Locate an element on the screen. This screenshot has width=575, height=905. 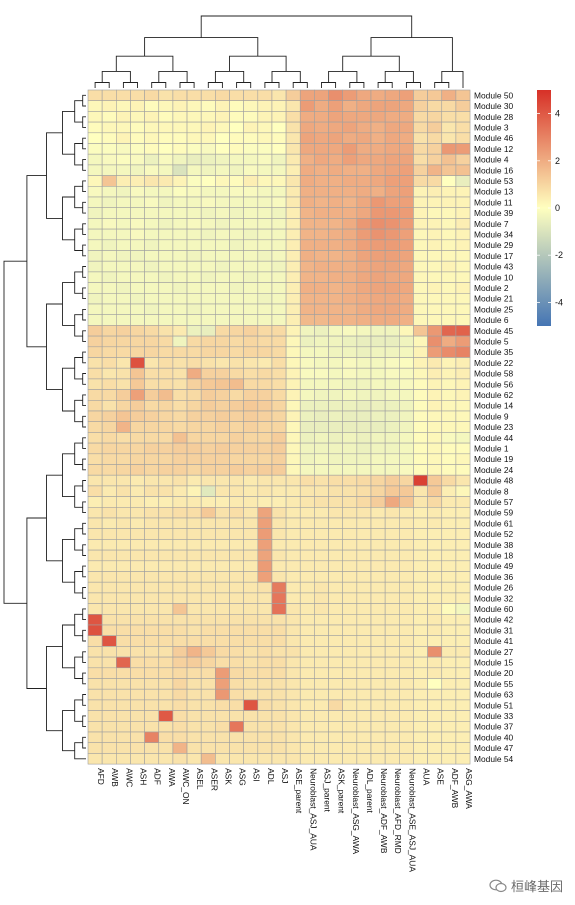
row-label: Module 42 is located at coordinates (493, 620).